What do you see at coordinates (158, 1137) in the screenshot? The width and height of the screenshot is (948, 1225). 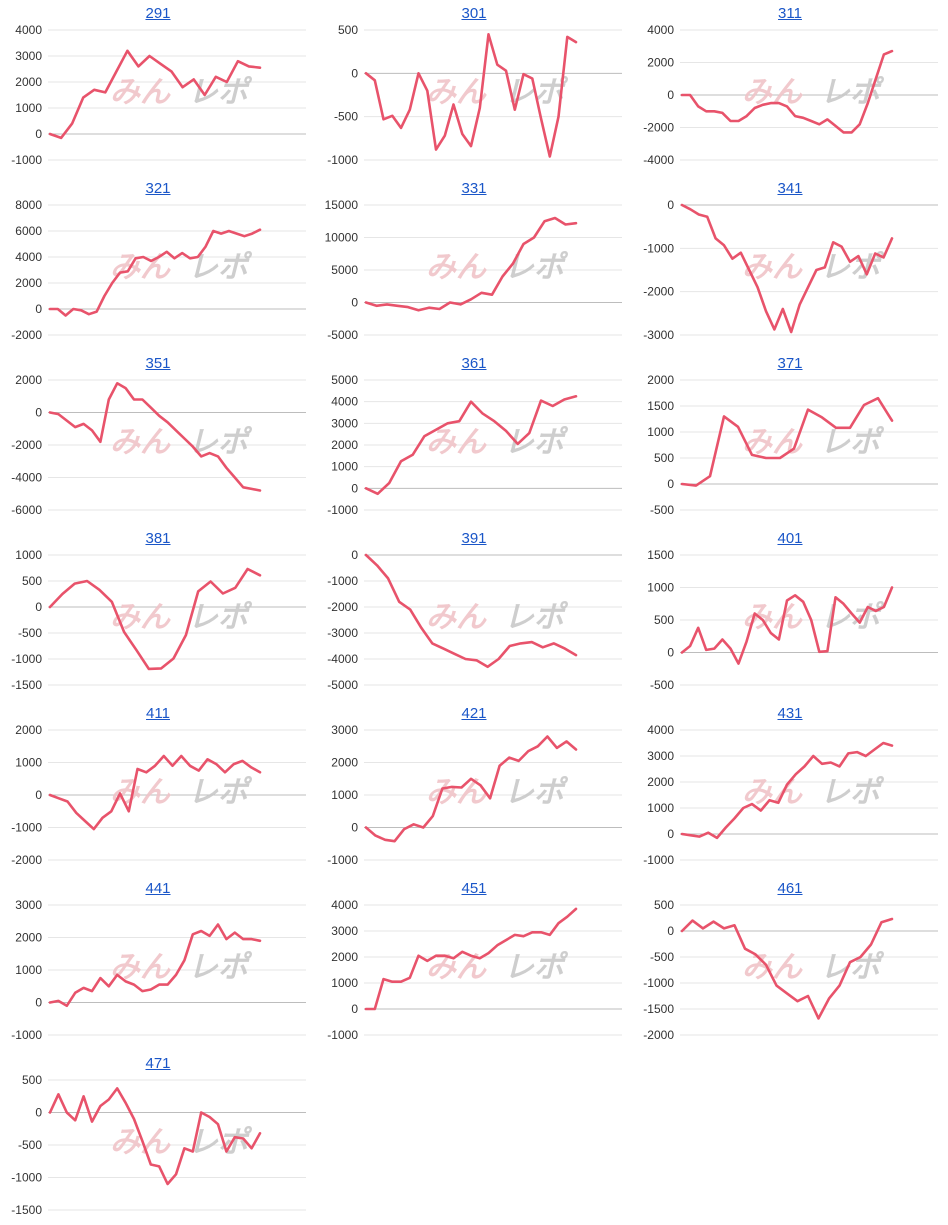 I see `chart-panel-471: 471 500 0 -500 -1000 -1500 みん レポ` at bounding box center [158, 1137].